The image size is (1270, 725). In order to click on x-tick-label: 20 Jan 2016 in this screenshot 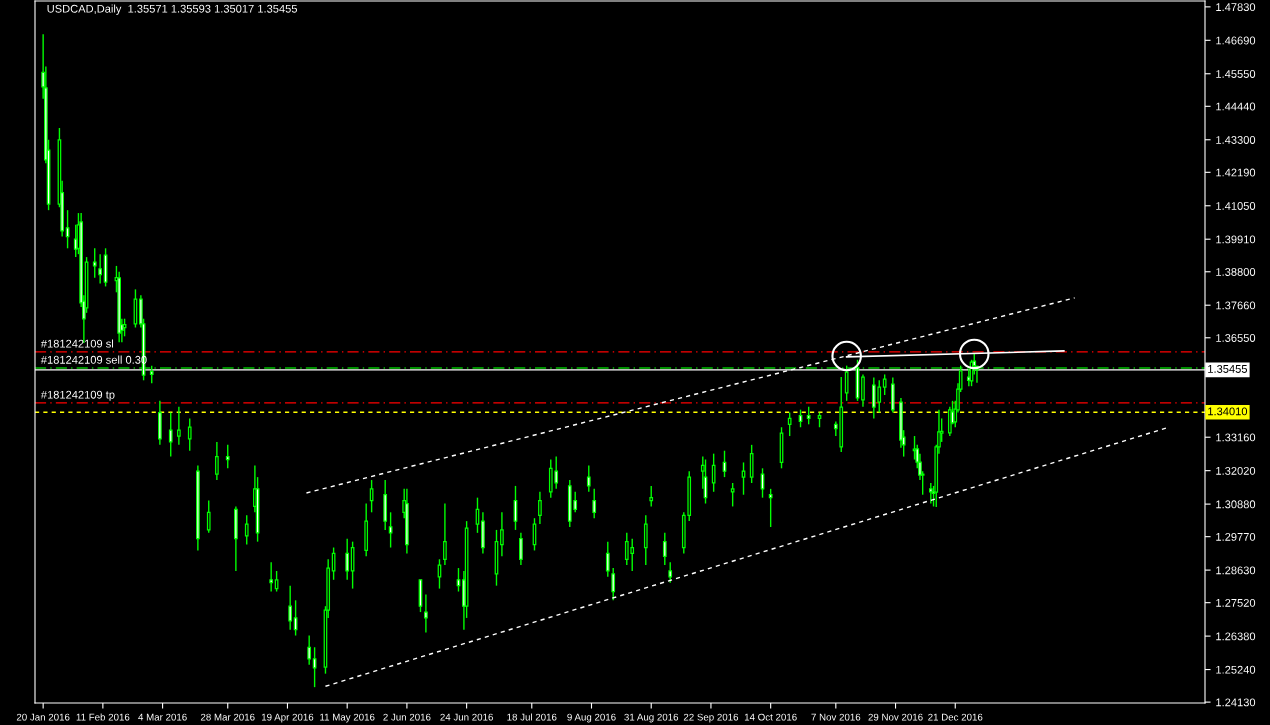, I will do `click(43, 717)`.